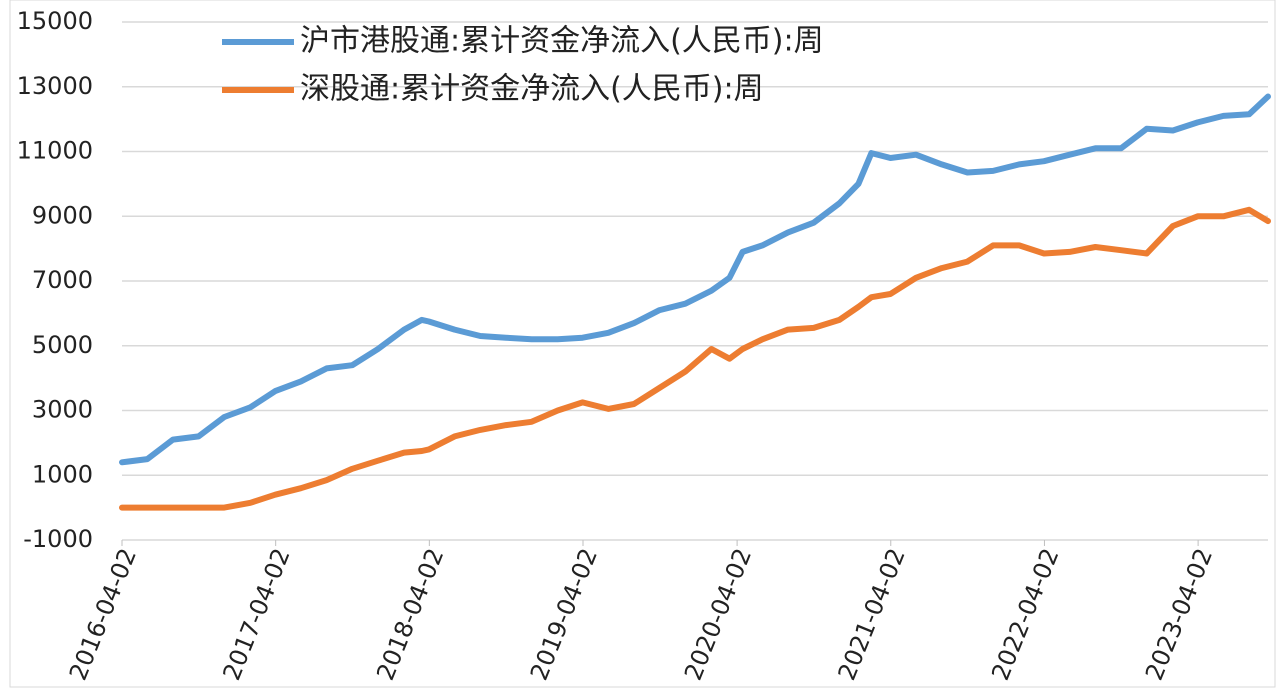  I want to click on x-tick-label: 2022-04-02, so click(1025, 614).